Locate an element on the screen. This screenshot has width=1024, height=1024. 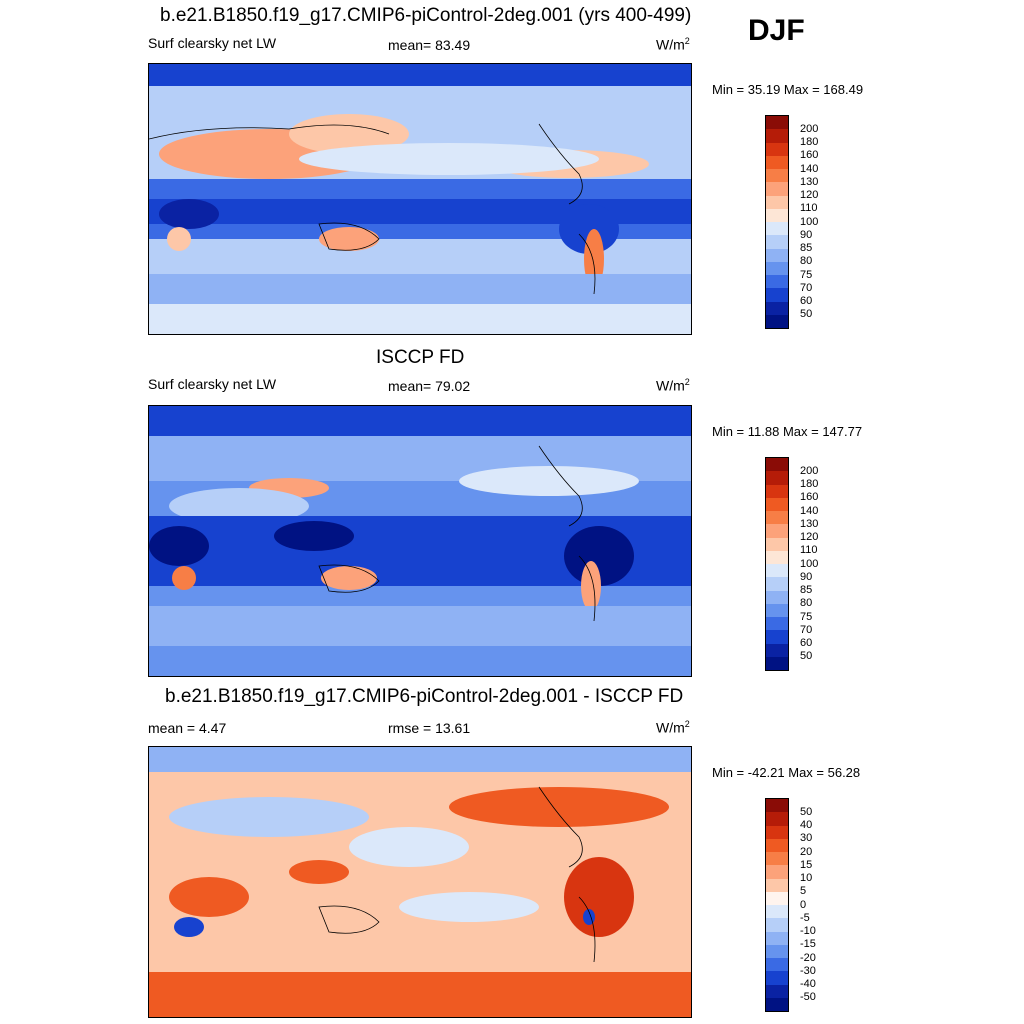
colorbar-label: -20 is located at coordinates (808, 957).